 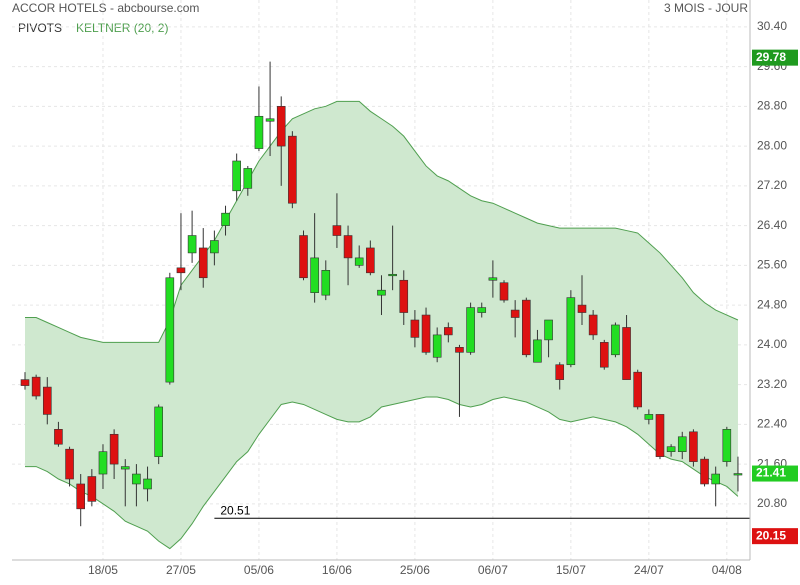 I want to click on price-label: 21.41, so click(x=771, y=473).